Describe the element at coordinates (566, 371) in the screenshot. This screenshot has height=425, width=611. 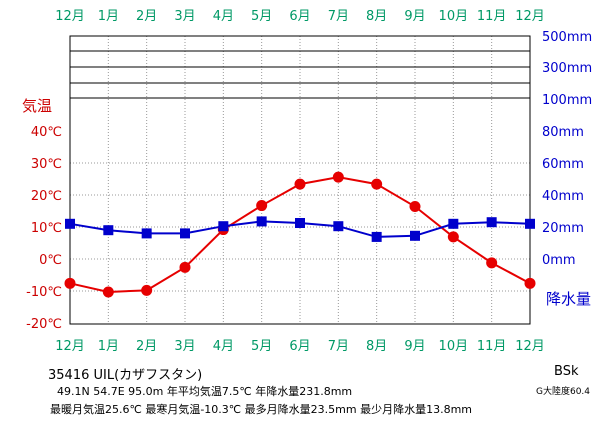
I see `climate-classification: BSk` at that location.